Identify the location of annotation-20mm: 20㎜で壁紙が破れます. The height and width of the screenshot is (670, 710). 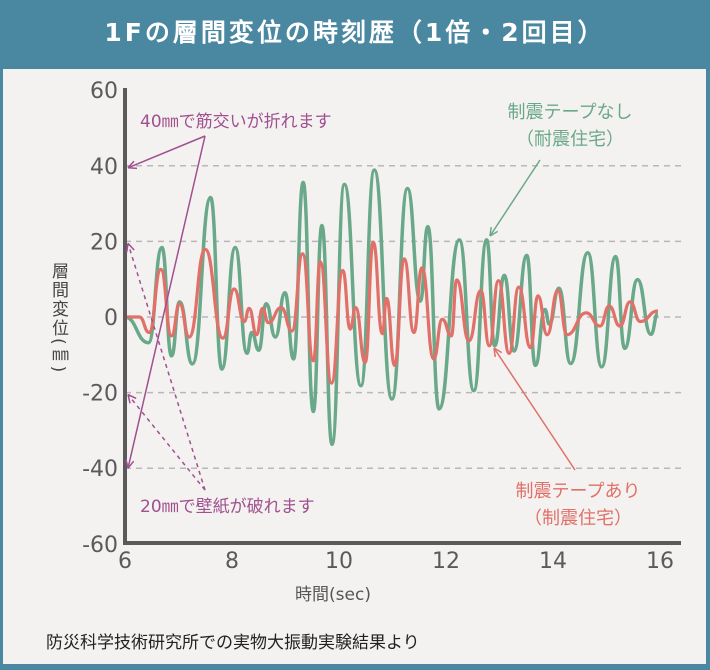
(227, 507).